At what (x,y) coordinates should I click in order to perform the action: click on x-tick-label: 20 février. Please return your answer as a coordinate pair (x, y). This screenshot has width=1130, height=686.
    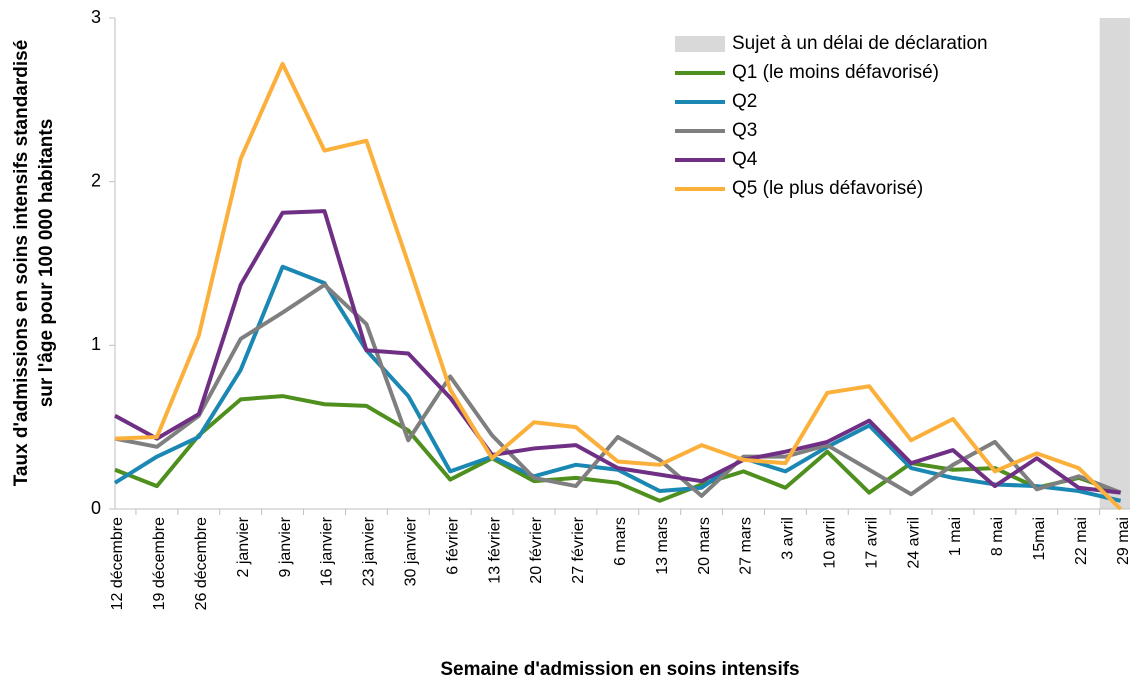
    Looking at the image, I should click on (536, 549).